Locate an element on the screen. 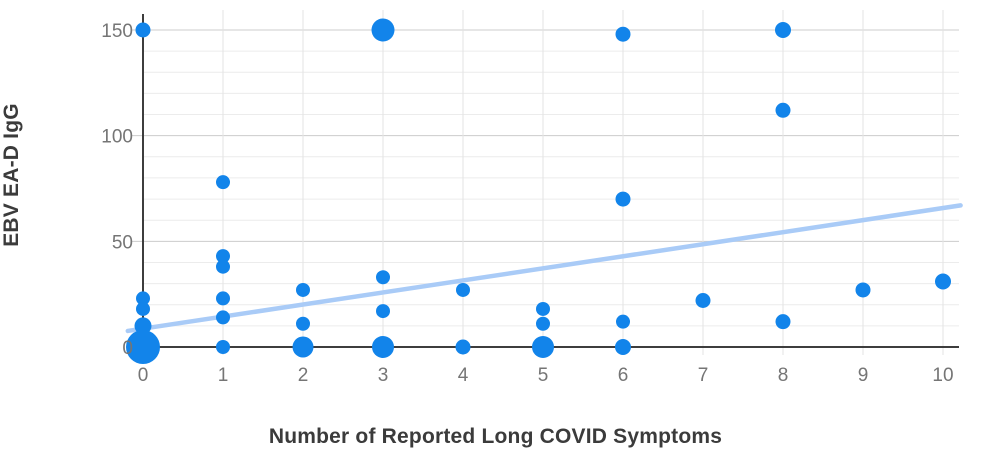 This screenshot has height=465, width=991. x-tick-label: 9 is located at coordinates (863, 375).